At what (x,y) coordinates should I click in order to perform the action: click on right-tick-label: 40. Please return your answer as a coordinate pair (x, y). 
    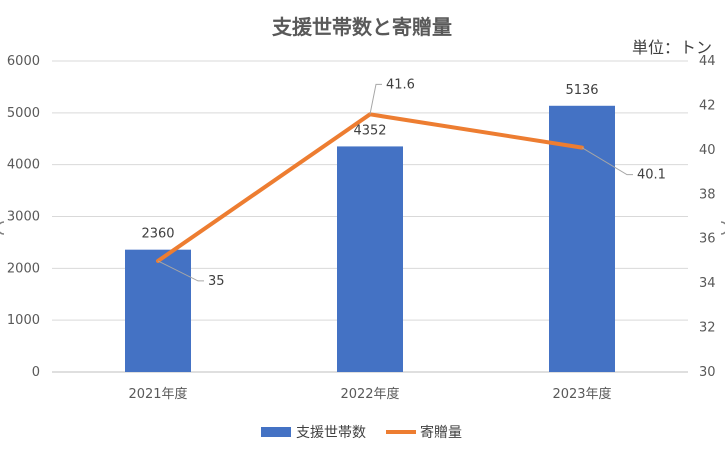
    Looking at the image, I should click on (707, 150).